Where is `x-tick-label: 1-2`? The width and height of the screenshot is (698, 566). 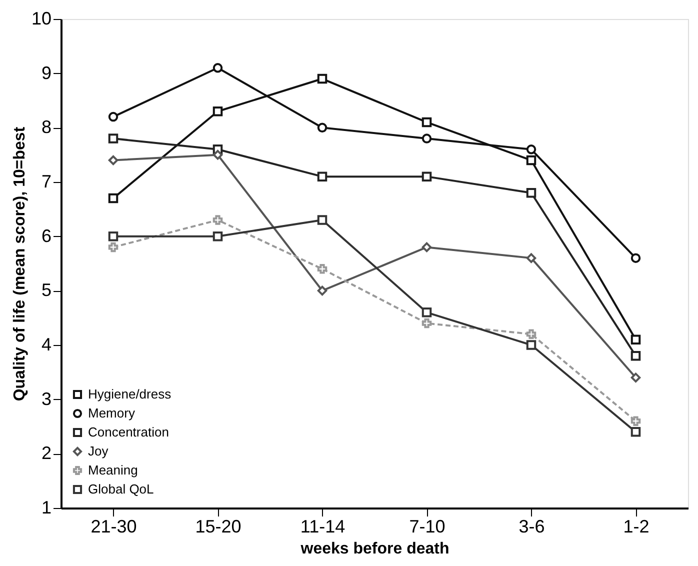
x-tick-label: 1-2 is located at coordinates (636, 526).